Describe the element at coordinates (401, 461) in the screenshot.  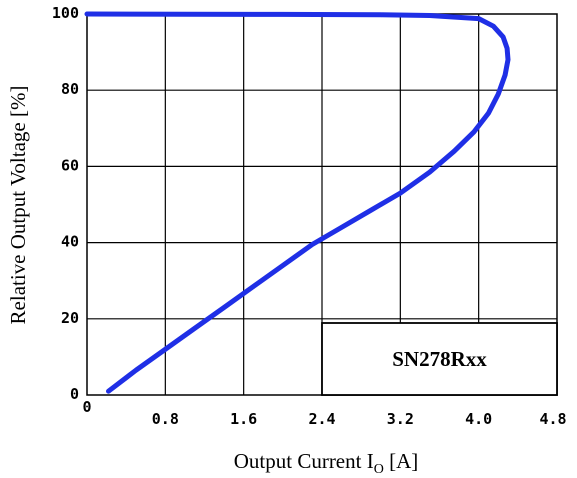
I see `x-axis-title-unit: [A]` at that location.